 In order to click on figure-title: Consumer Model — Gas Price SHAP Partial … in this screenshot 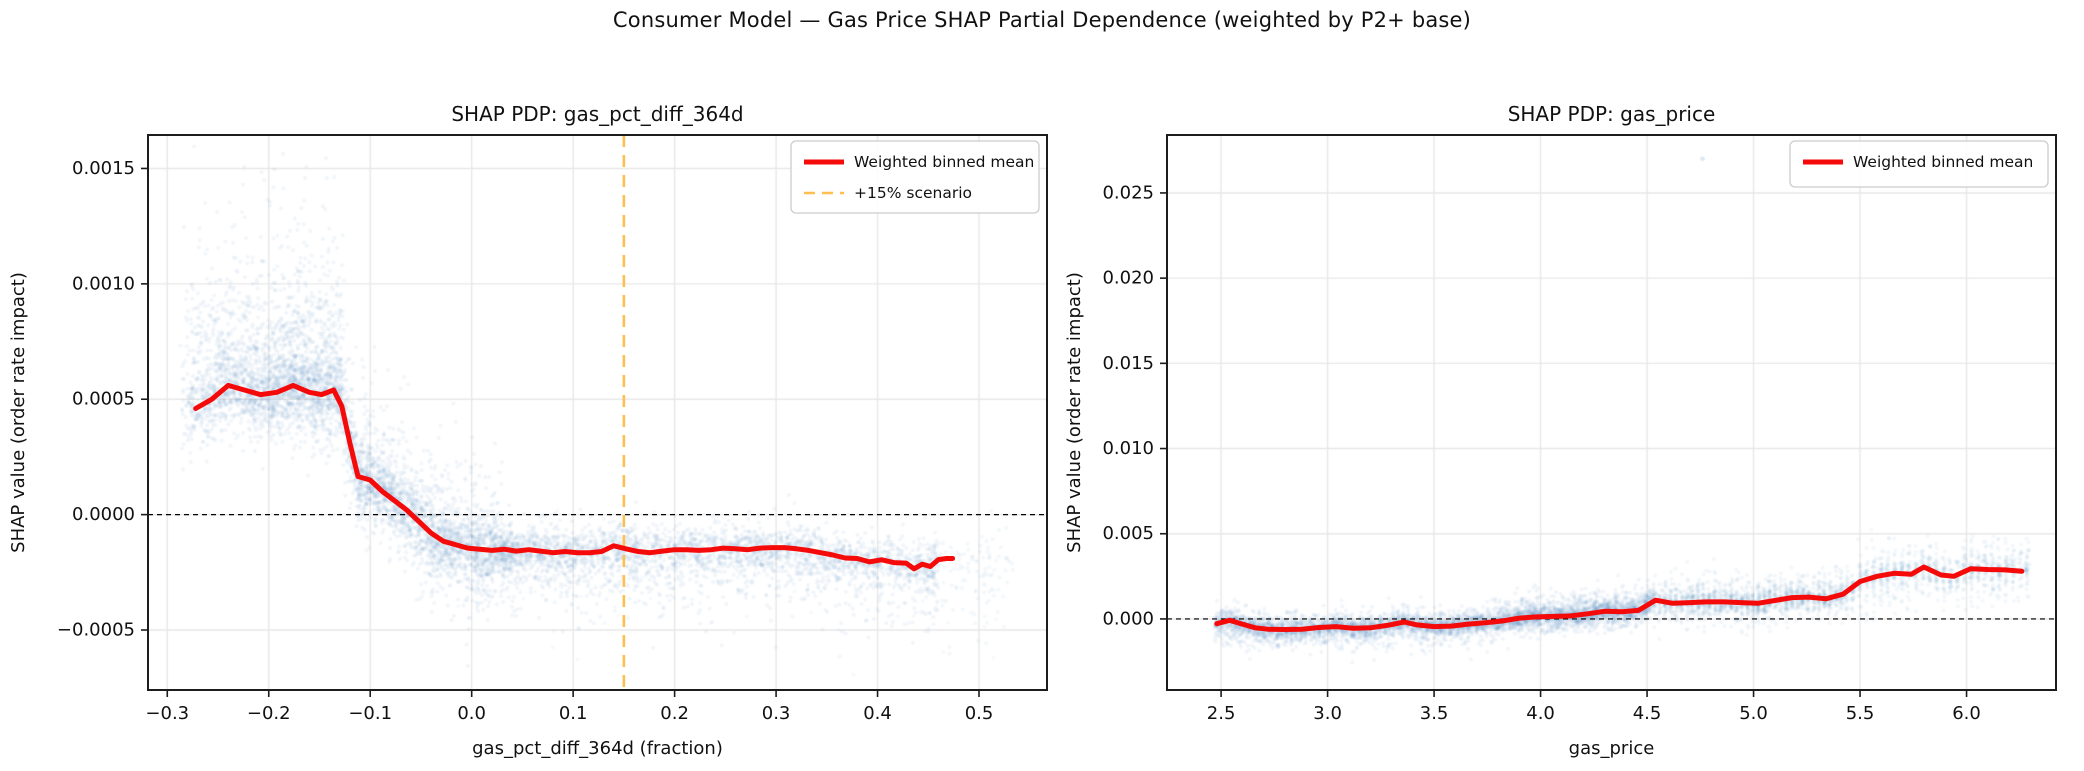, I will do `click(1042, 20)`.